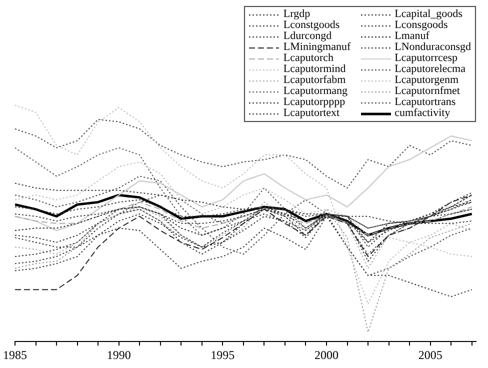 Image resolution: width=488 pixels, height=368 pixels. I want to click on legend-label: Lconsgoods, so click(421, 25).